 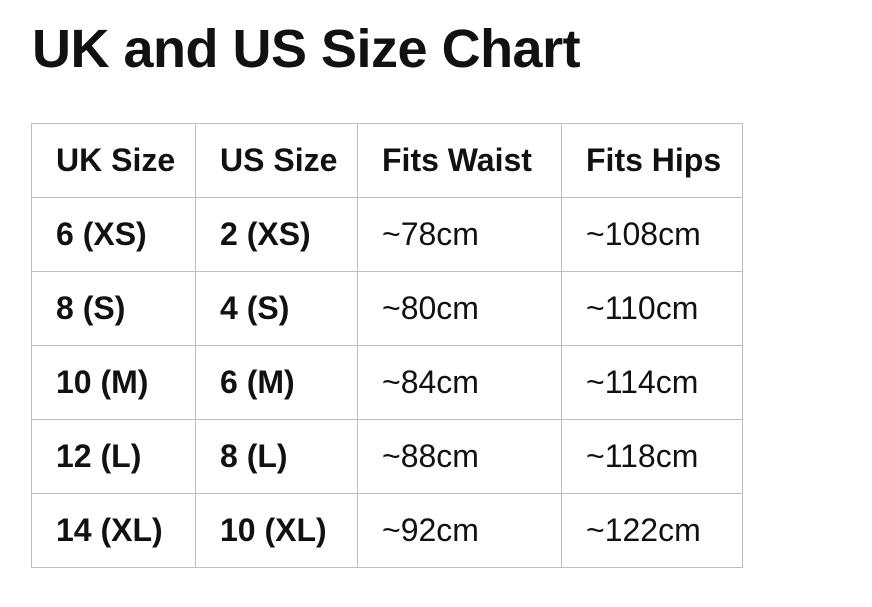 I want to click on column-header: US Size, so click(x=276, y=160).